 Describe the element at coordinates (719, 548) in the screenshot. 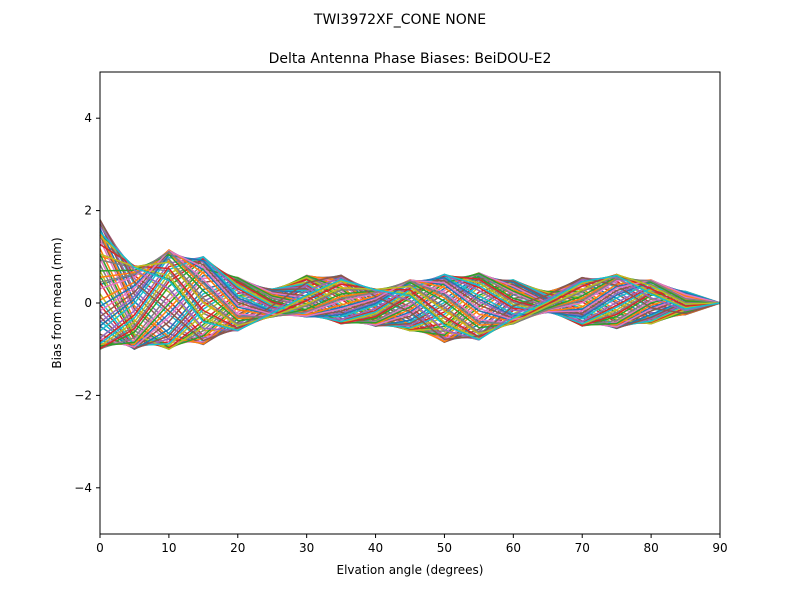

I see `x-tick-label: 90` at that location.